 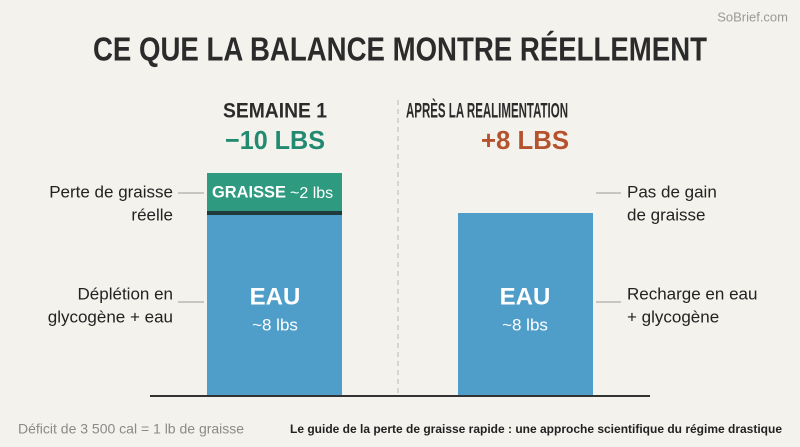 I want to click on segment-separator, so click(x=274, y=213).